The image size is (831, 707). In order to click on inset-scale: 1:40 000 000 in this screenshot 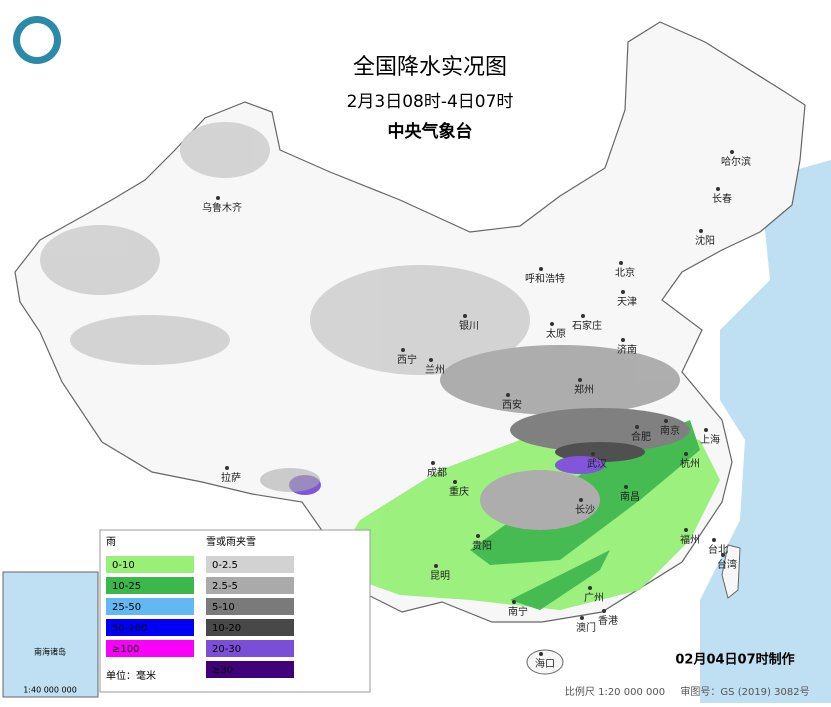, I will do `click(50, 690)`.